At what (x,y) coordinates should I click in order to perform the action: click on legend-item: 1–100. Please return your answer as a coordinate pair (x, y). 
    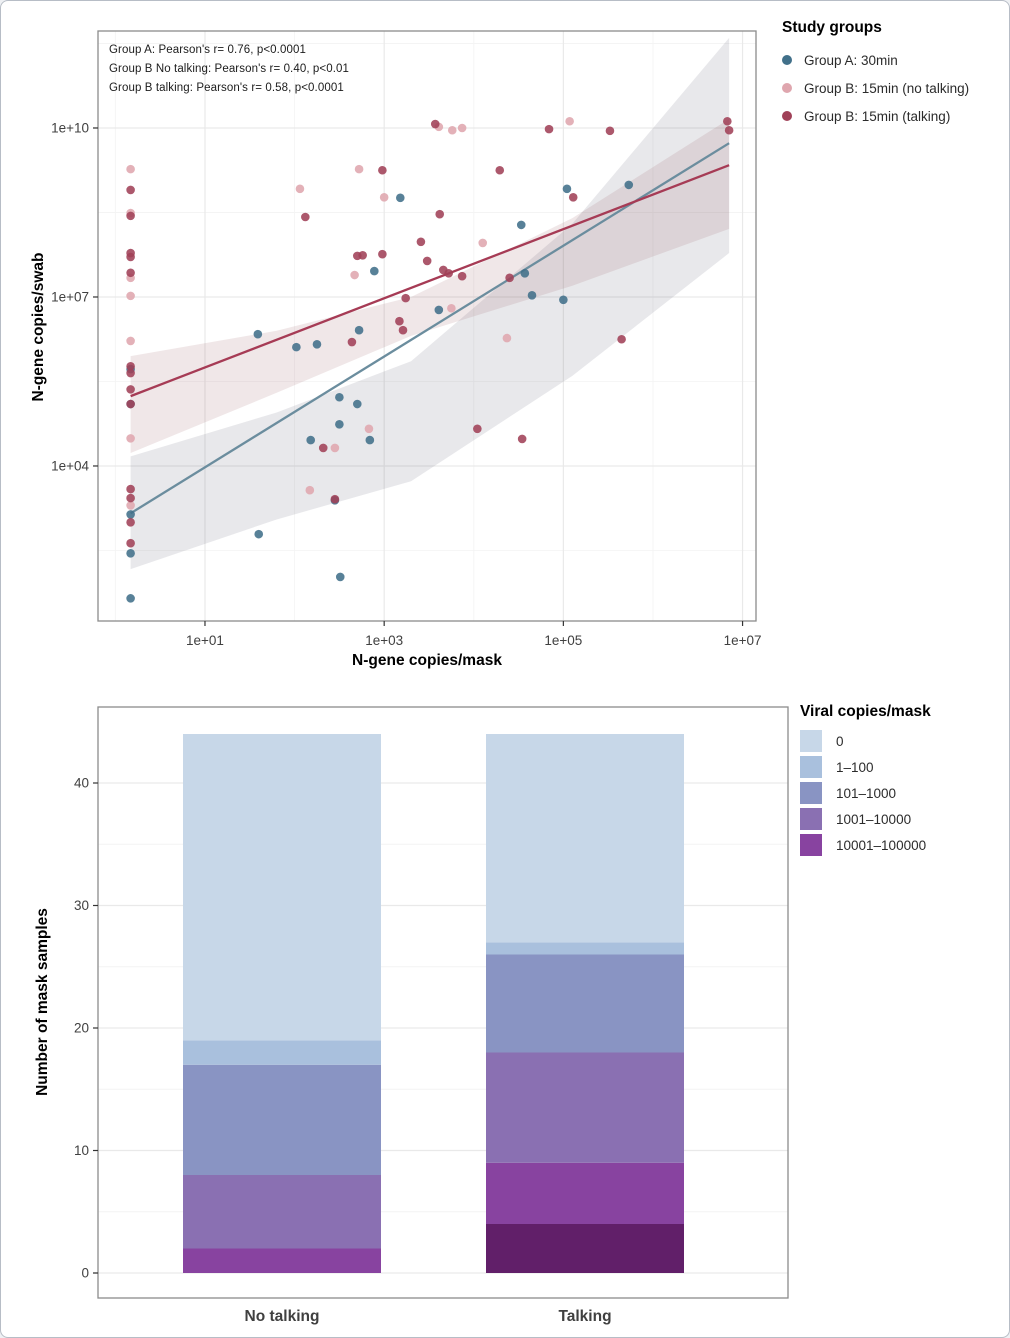
    Looking at the image, I should click on (865, 767).